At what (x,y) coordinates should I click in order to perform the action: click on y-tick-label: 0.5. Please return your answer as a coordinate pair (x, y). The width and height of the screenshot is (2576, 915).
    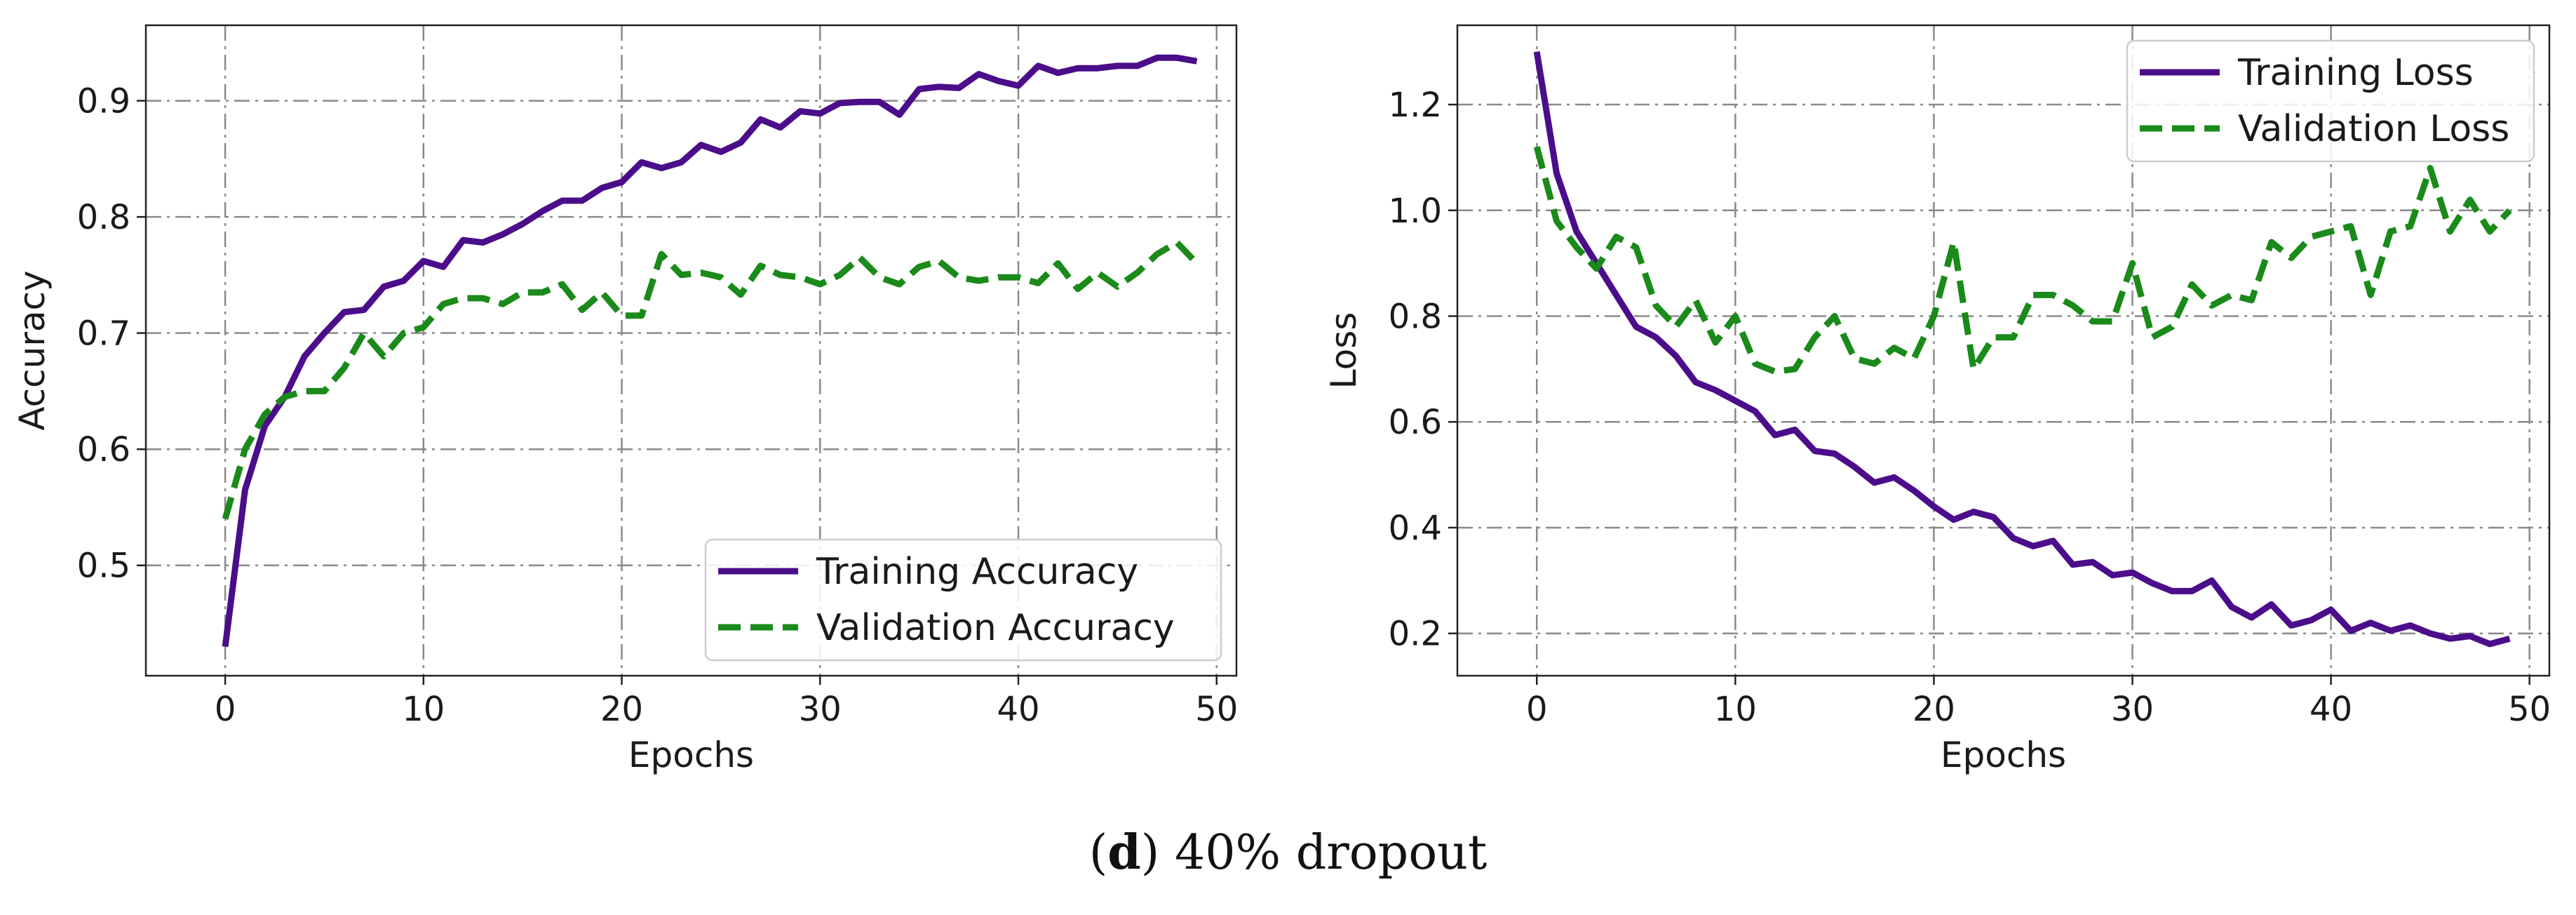
    Looking at the image, I should click on (103, 566).